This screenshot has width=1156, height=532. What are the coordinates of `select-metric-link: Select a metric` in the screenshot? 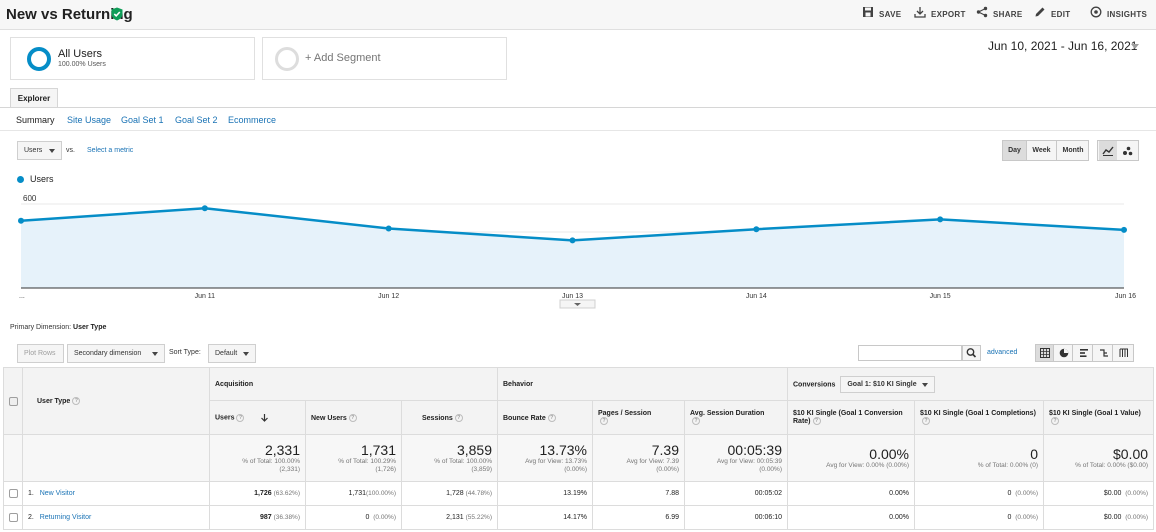 It's located at (110, 150).